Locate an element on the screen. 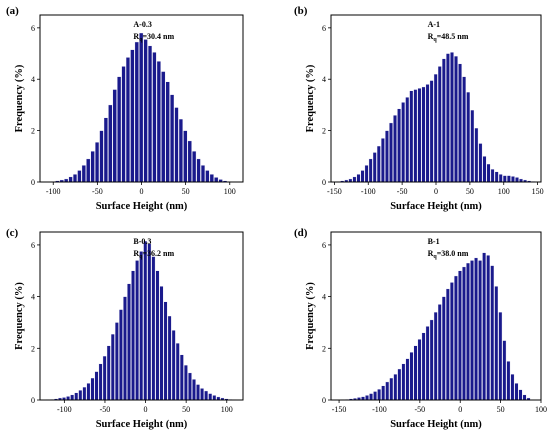  panel-label: (d) is located at coordinates (301, 233).